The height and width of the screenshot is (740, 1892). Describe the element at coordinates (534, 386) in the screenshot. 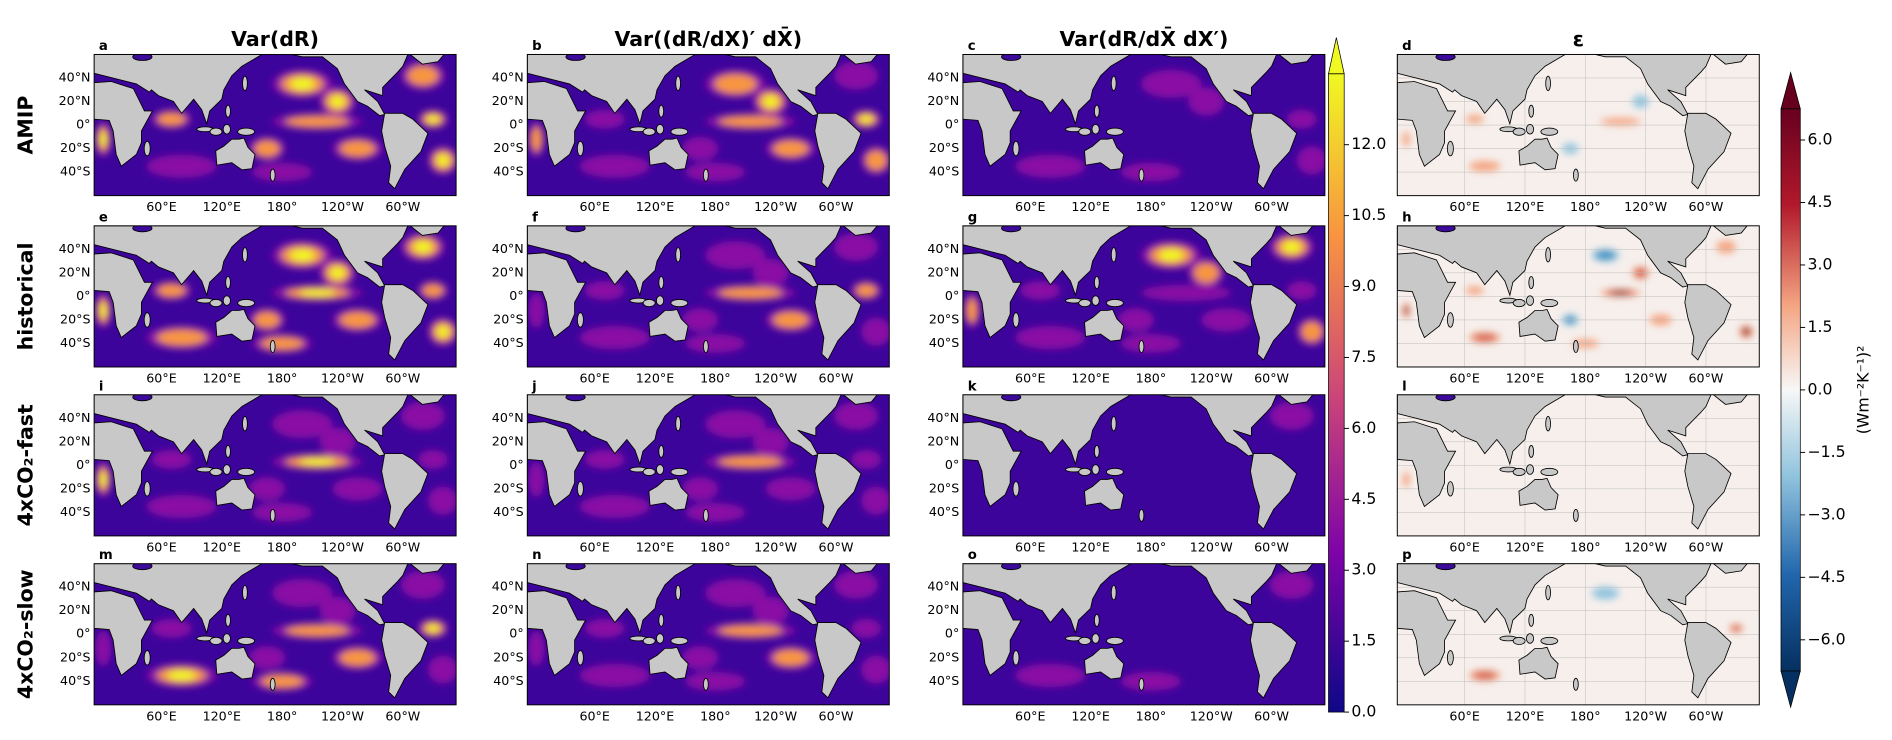

I see `panel-letter: j` at that location.